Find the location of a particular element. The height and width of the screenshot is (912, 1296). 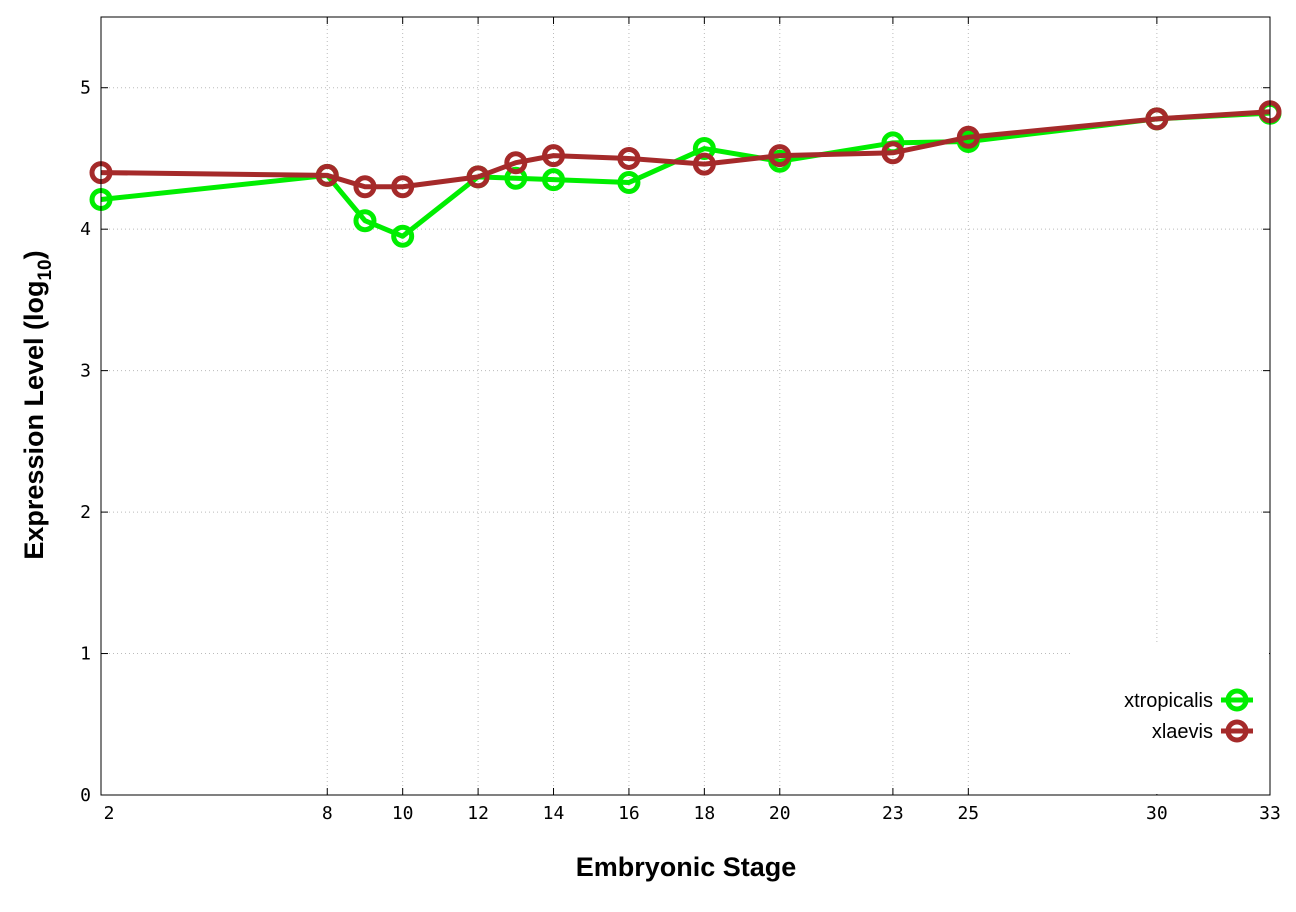

x-tick-label: 33 is located at coordinates (1270, 813).